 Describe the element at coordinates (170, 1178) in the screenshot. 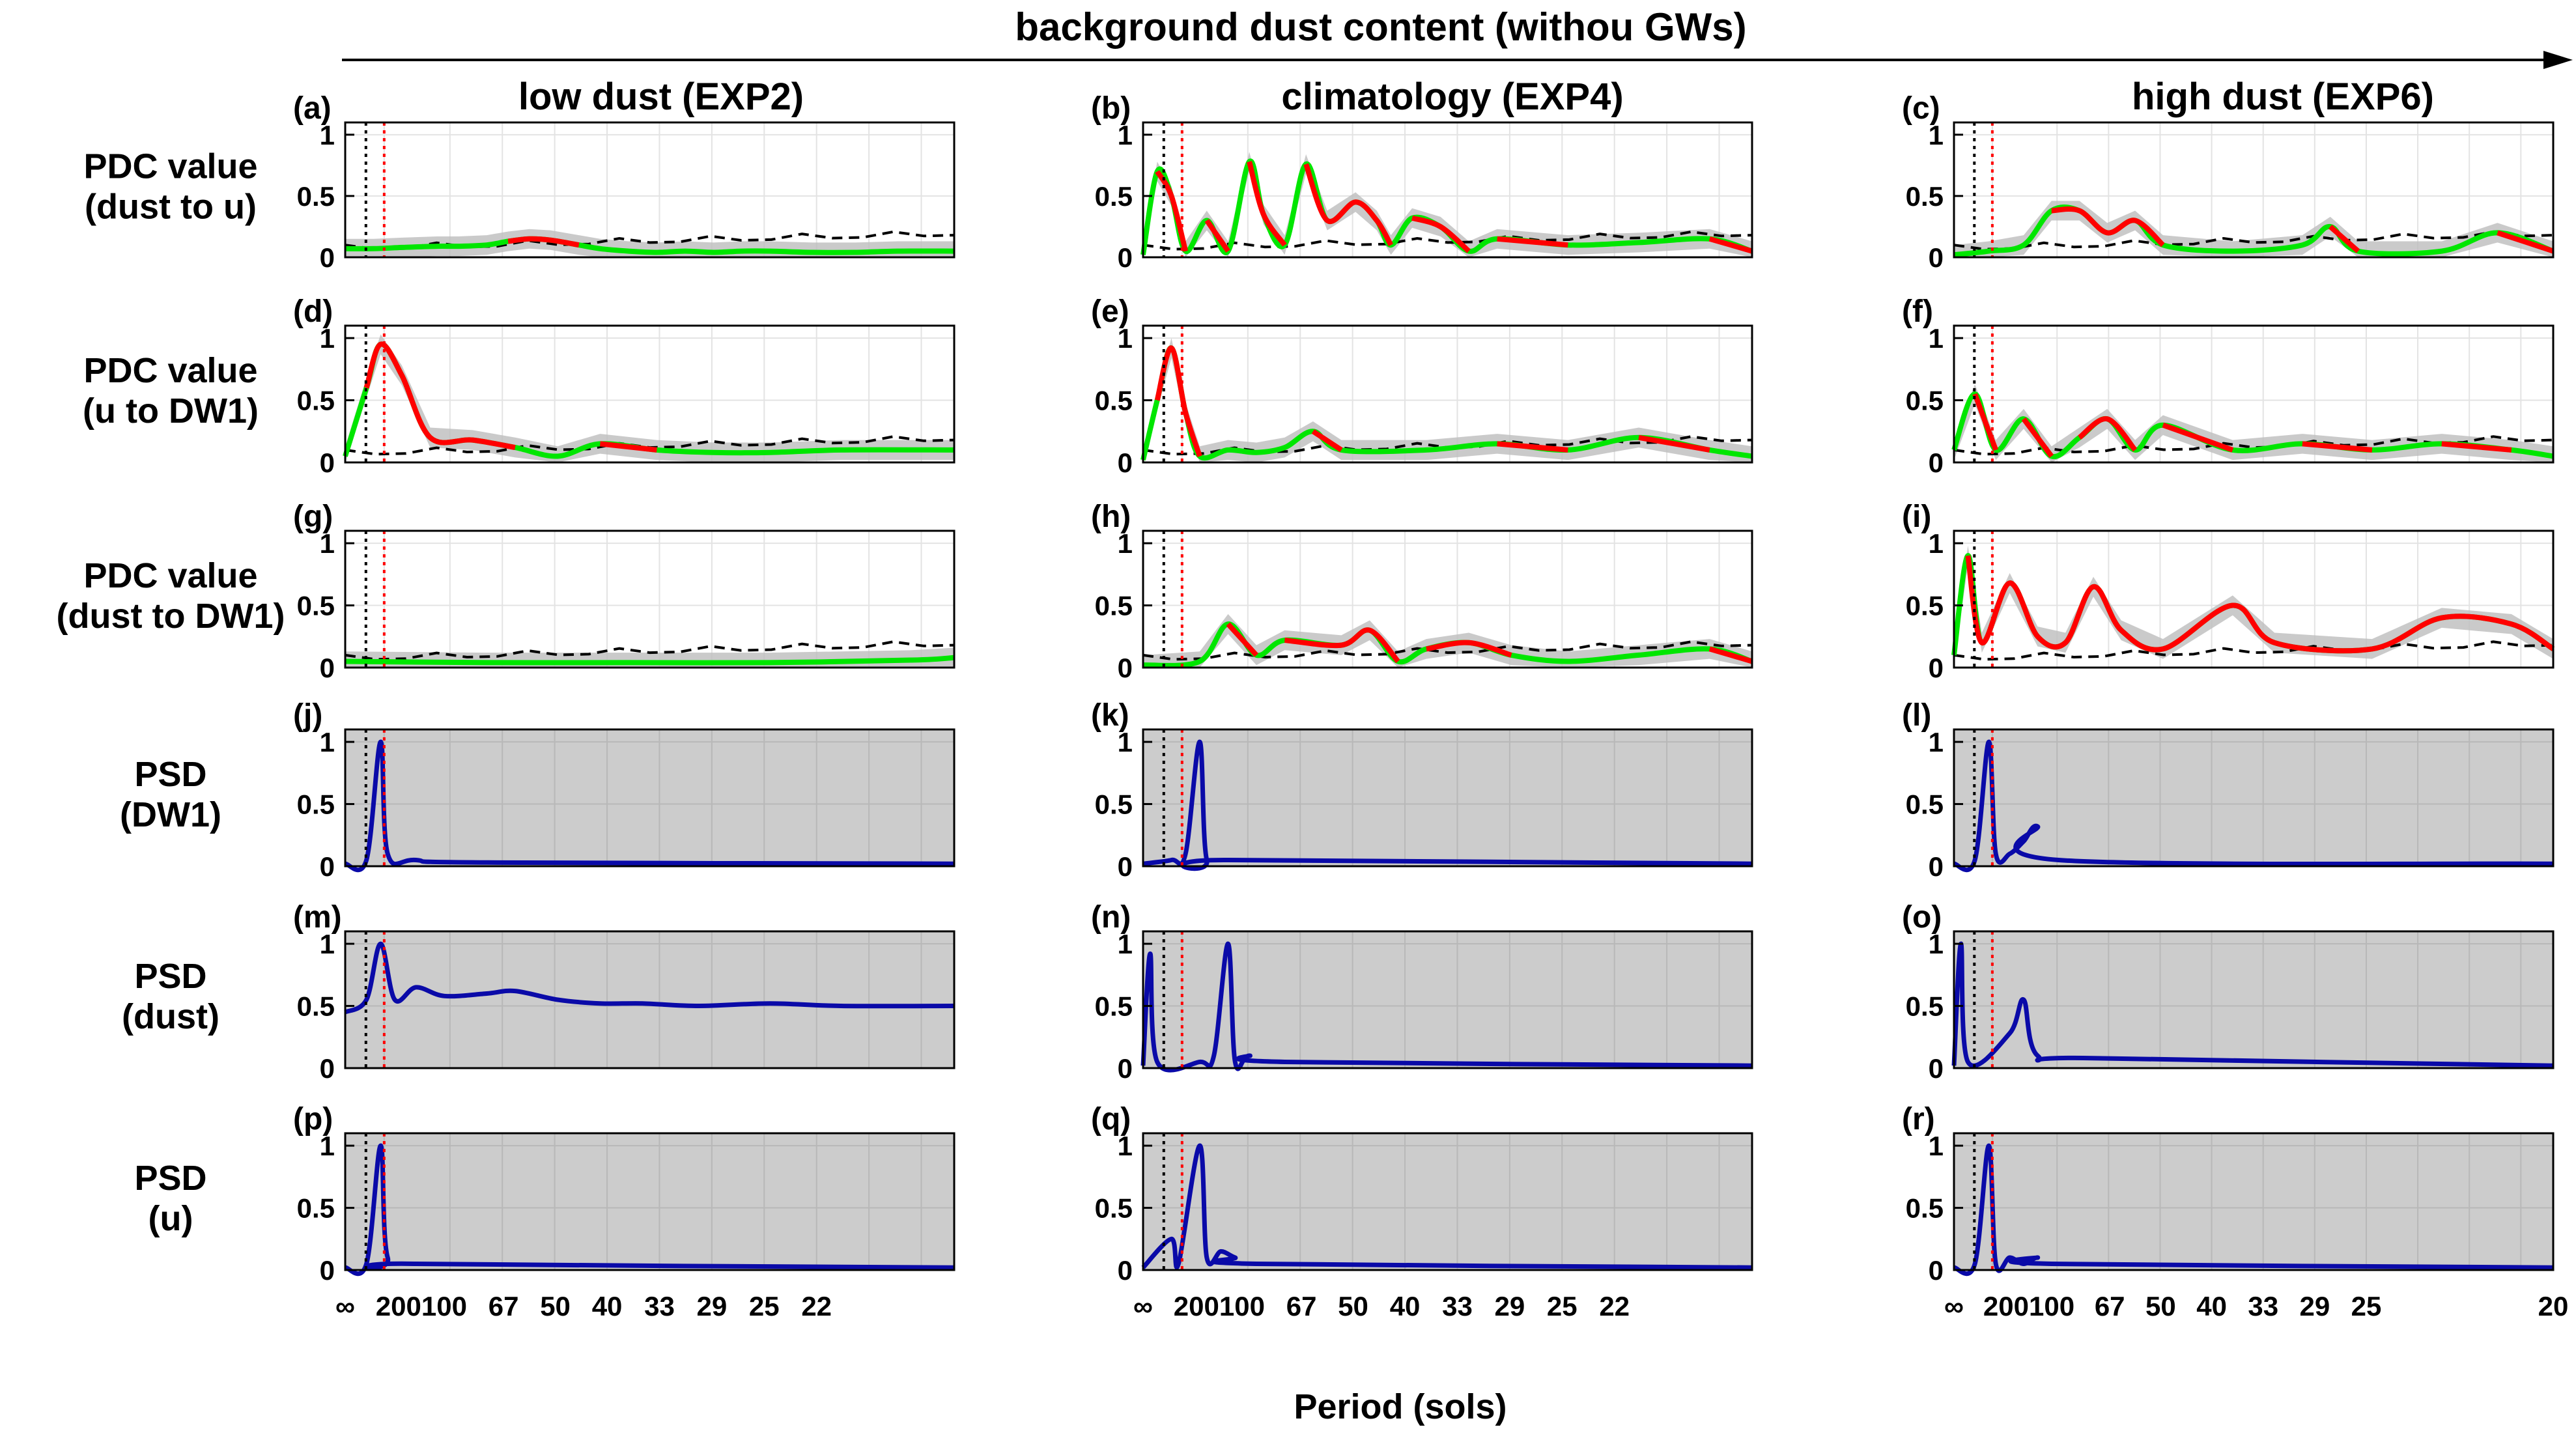

I see `row-label-5-0: PSD` at that location.